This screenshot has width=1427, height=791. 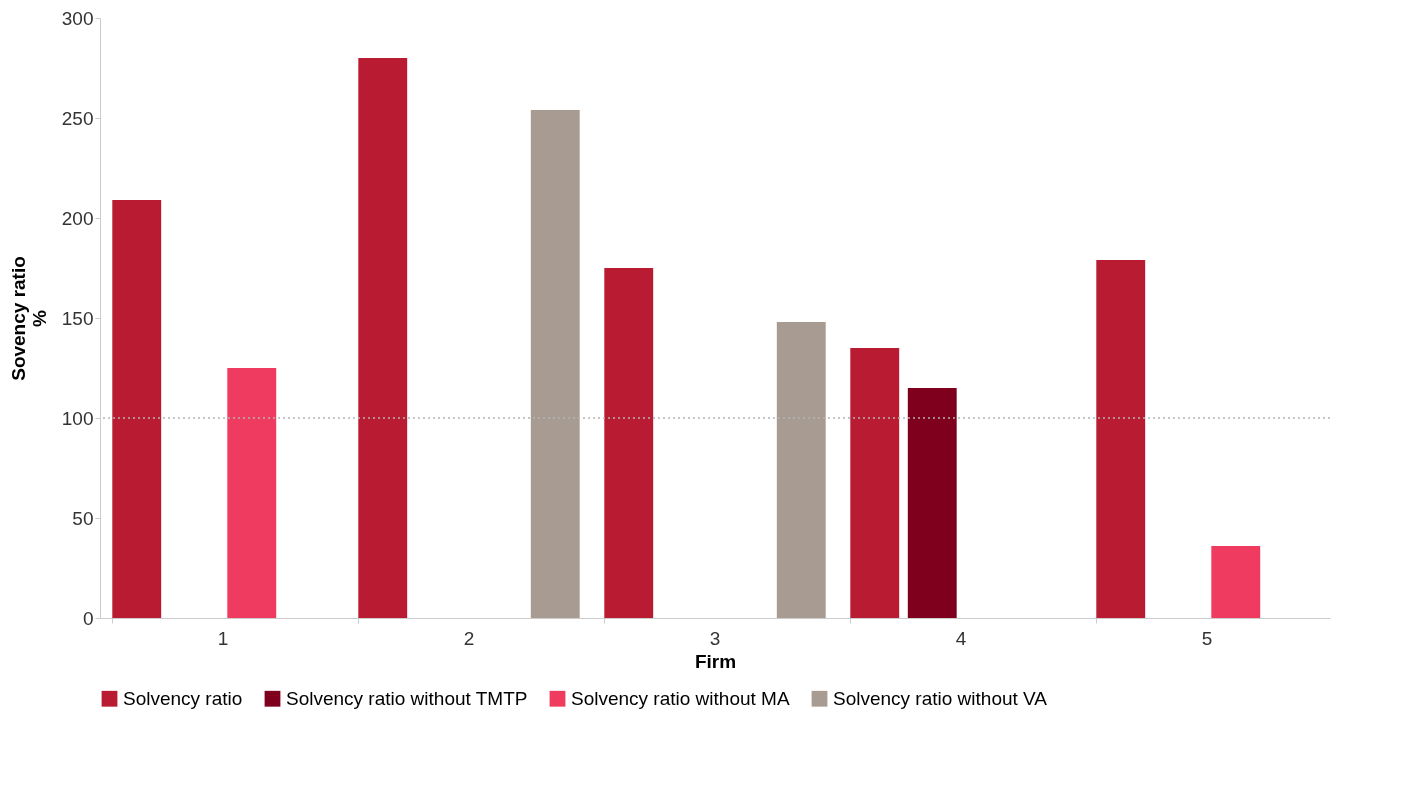 I want to click on y-tick-label: 250, so click(x=77, y=118).